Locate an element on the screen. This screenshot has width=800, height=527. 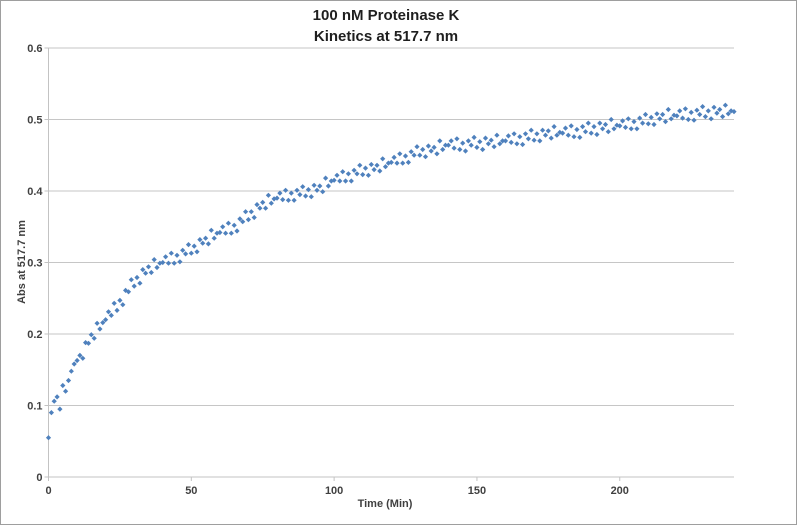
x-axis-title: Time (Min) is located at coordinates (385, 504).